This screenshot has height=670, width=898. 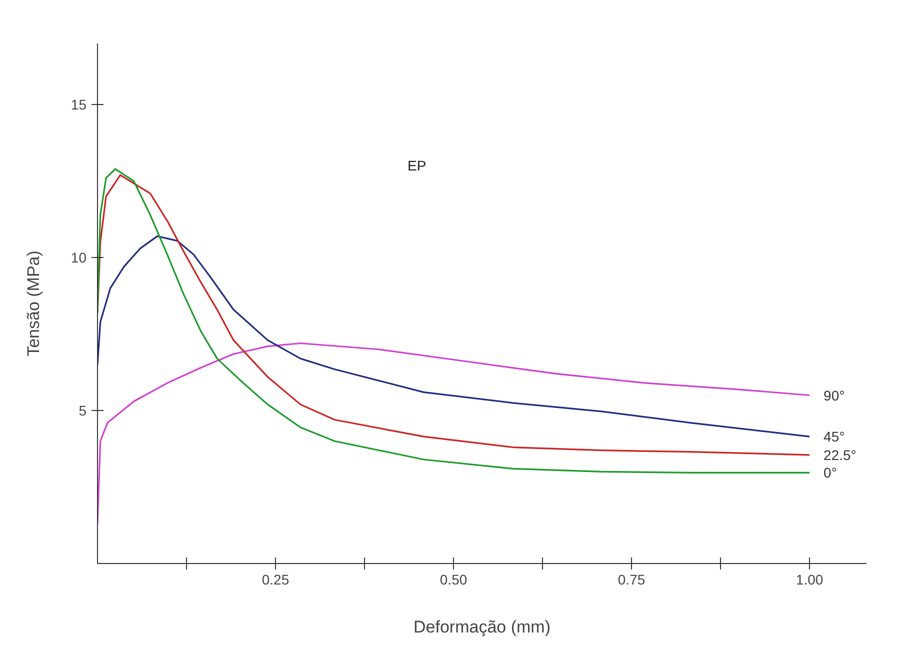 I want to click on x-axis-title: Deformação (mm), so click(x=482, y=627).